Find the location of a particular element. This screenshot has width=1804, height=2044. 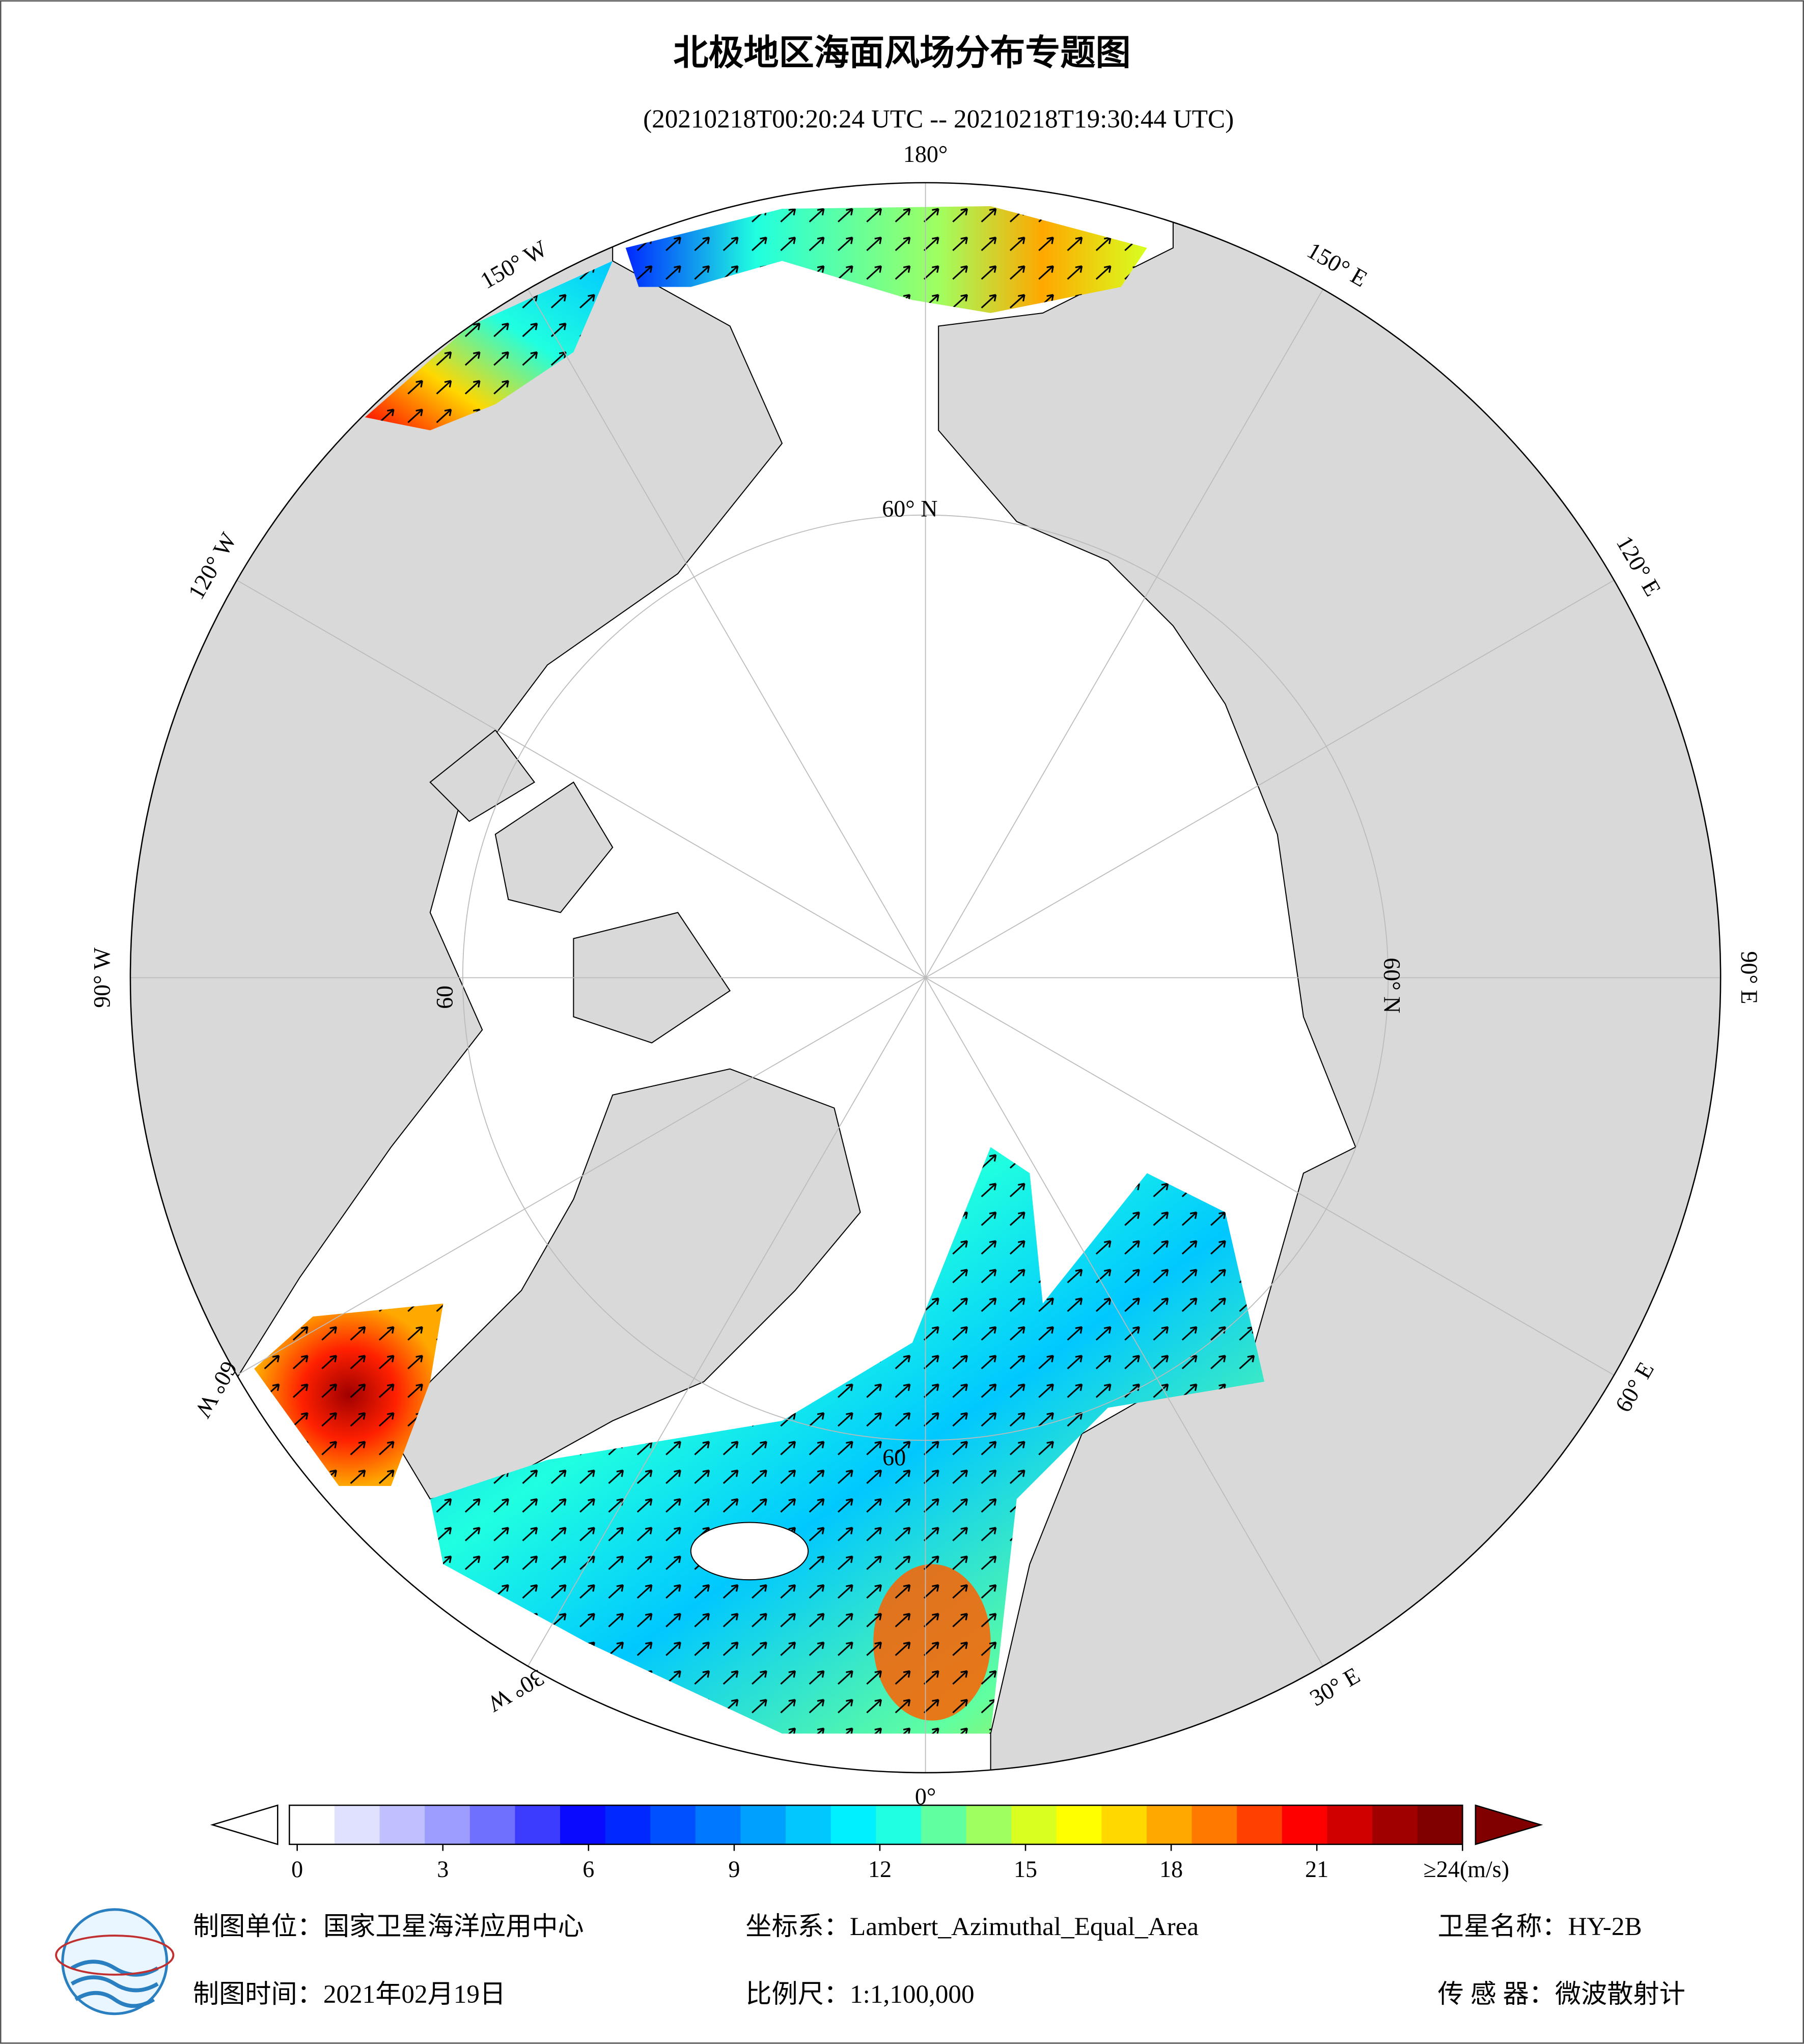

iceland is located at coordinates (749, 1551).